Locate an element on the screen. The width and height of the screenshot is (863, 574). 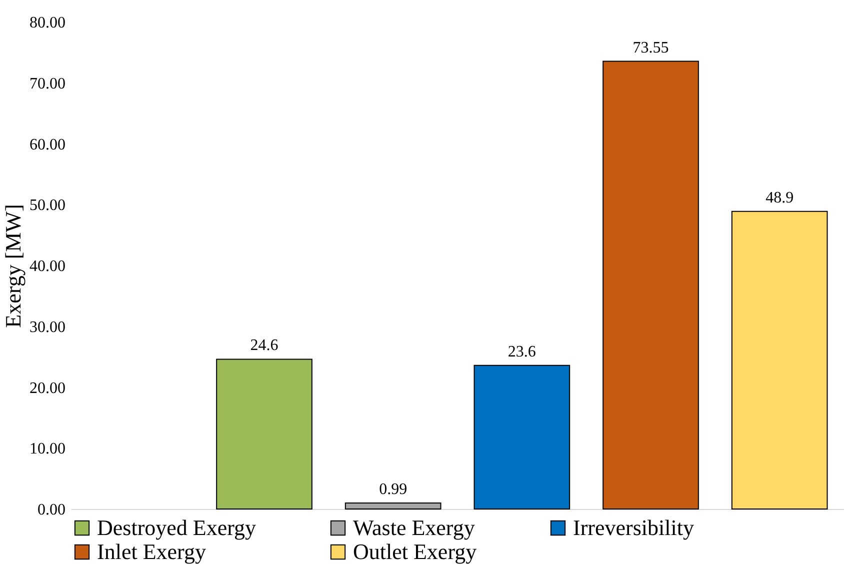
data-label: 24.6 is located at coordinates (264, 345).